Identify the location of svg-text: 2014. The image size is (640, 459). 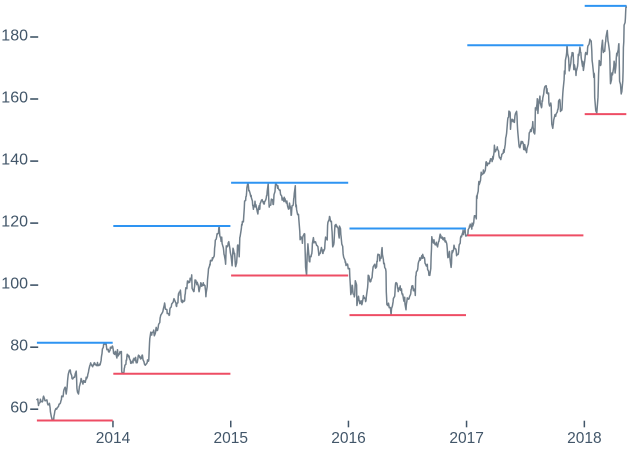
(113, 438).